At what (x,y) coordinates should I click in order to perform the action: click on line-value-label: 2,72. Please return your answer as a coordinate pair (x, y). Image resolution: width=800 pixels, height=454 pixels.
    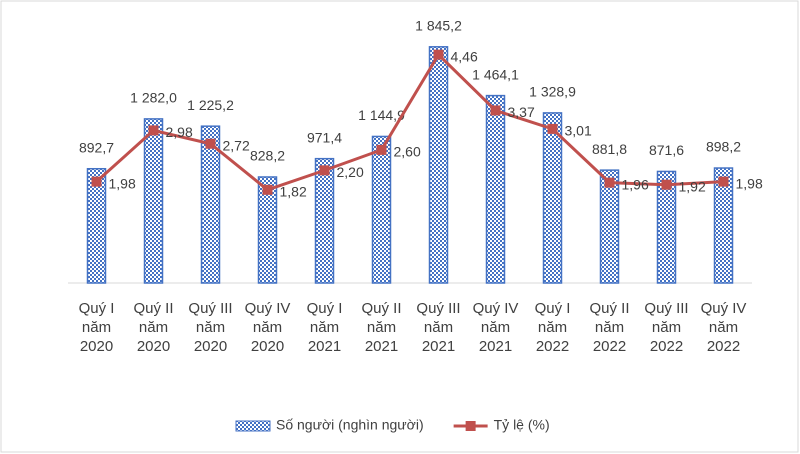
    Looking at the image, I should click on (236, 145).